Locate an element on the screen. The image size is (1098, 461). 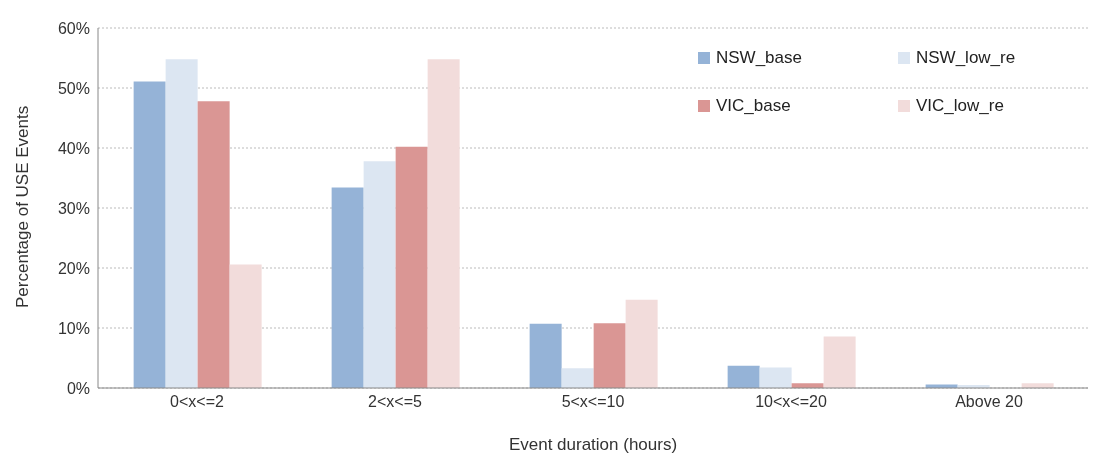
y-tick-label: 40% is located at coordinates (73, 148).